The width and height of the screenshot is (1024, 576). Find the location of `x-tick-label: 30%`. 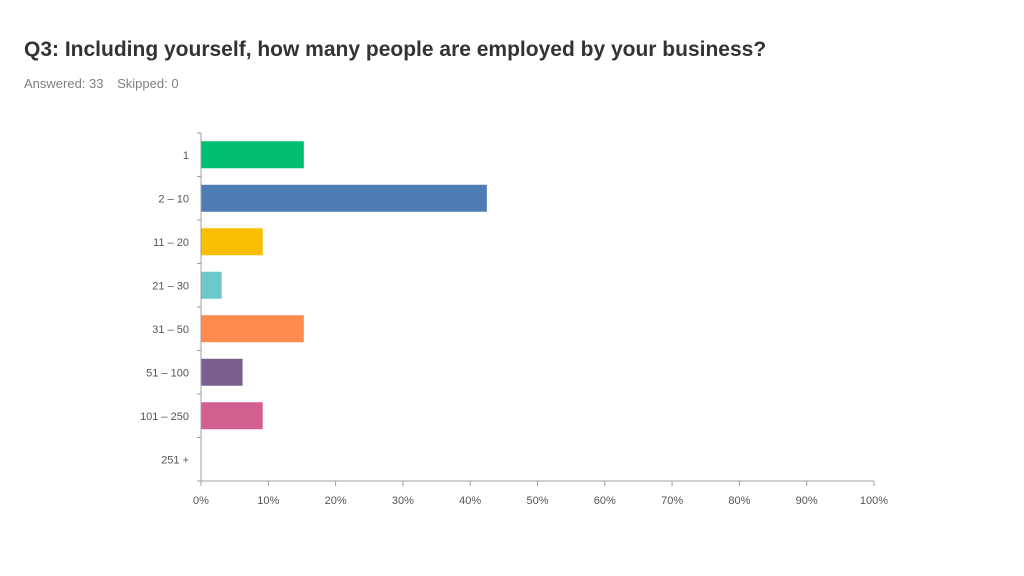

x-tick-label: 30% is located at coordinates (403, 501).